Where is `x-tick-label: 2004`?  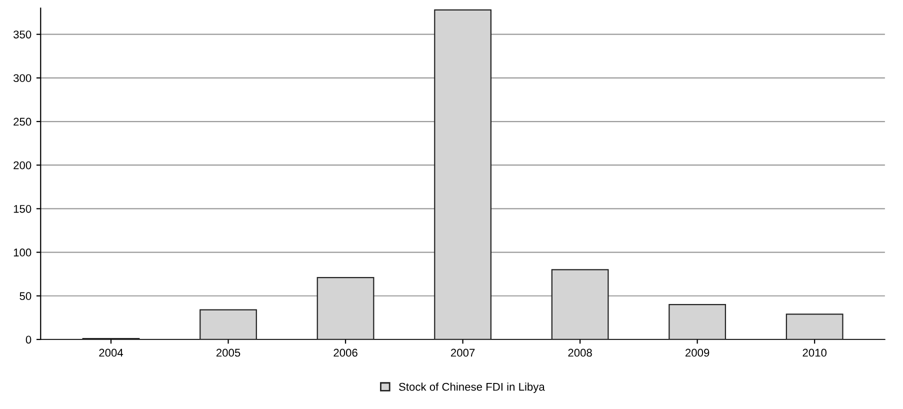
x-tick-label: 2004 is located at coordinates (111, 352).